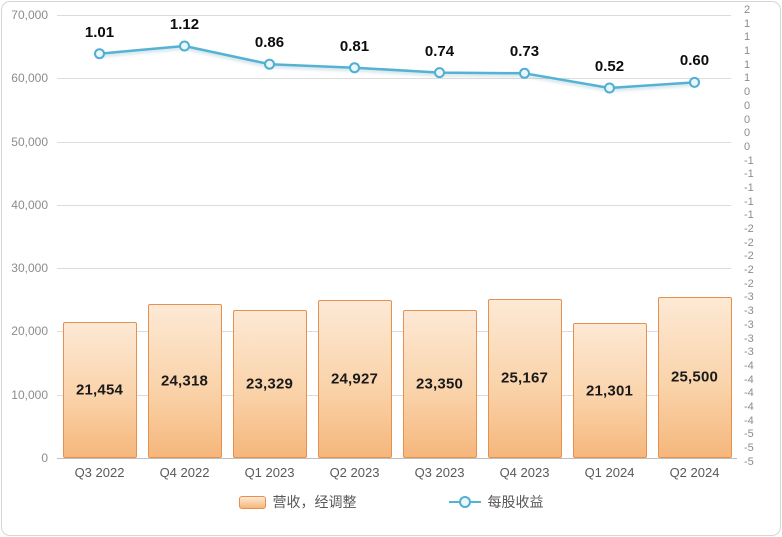  I want to click on bar-q2-2024: 25,500, so click(694, 377).